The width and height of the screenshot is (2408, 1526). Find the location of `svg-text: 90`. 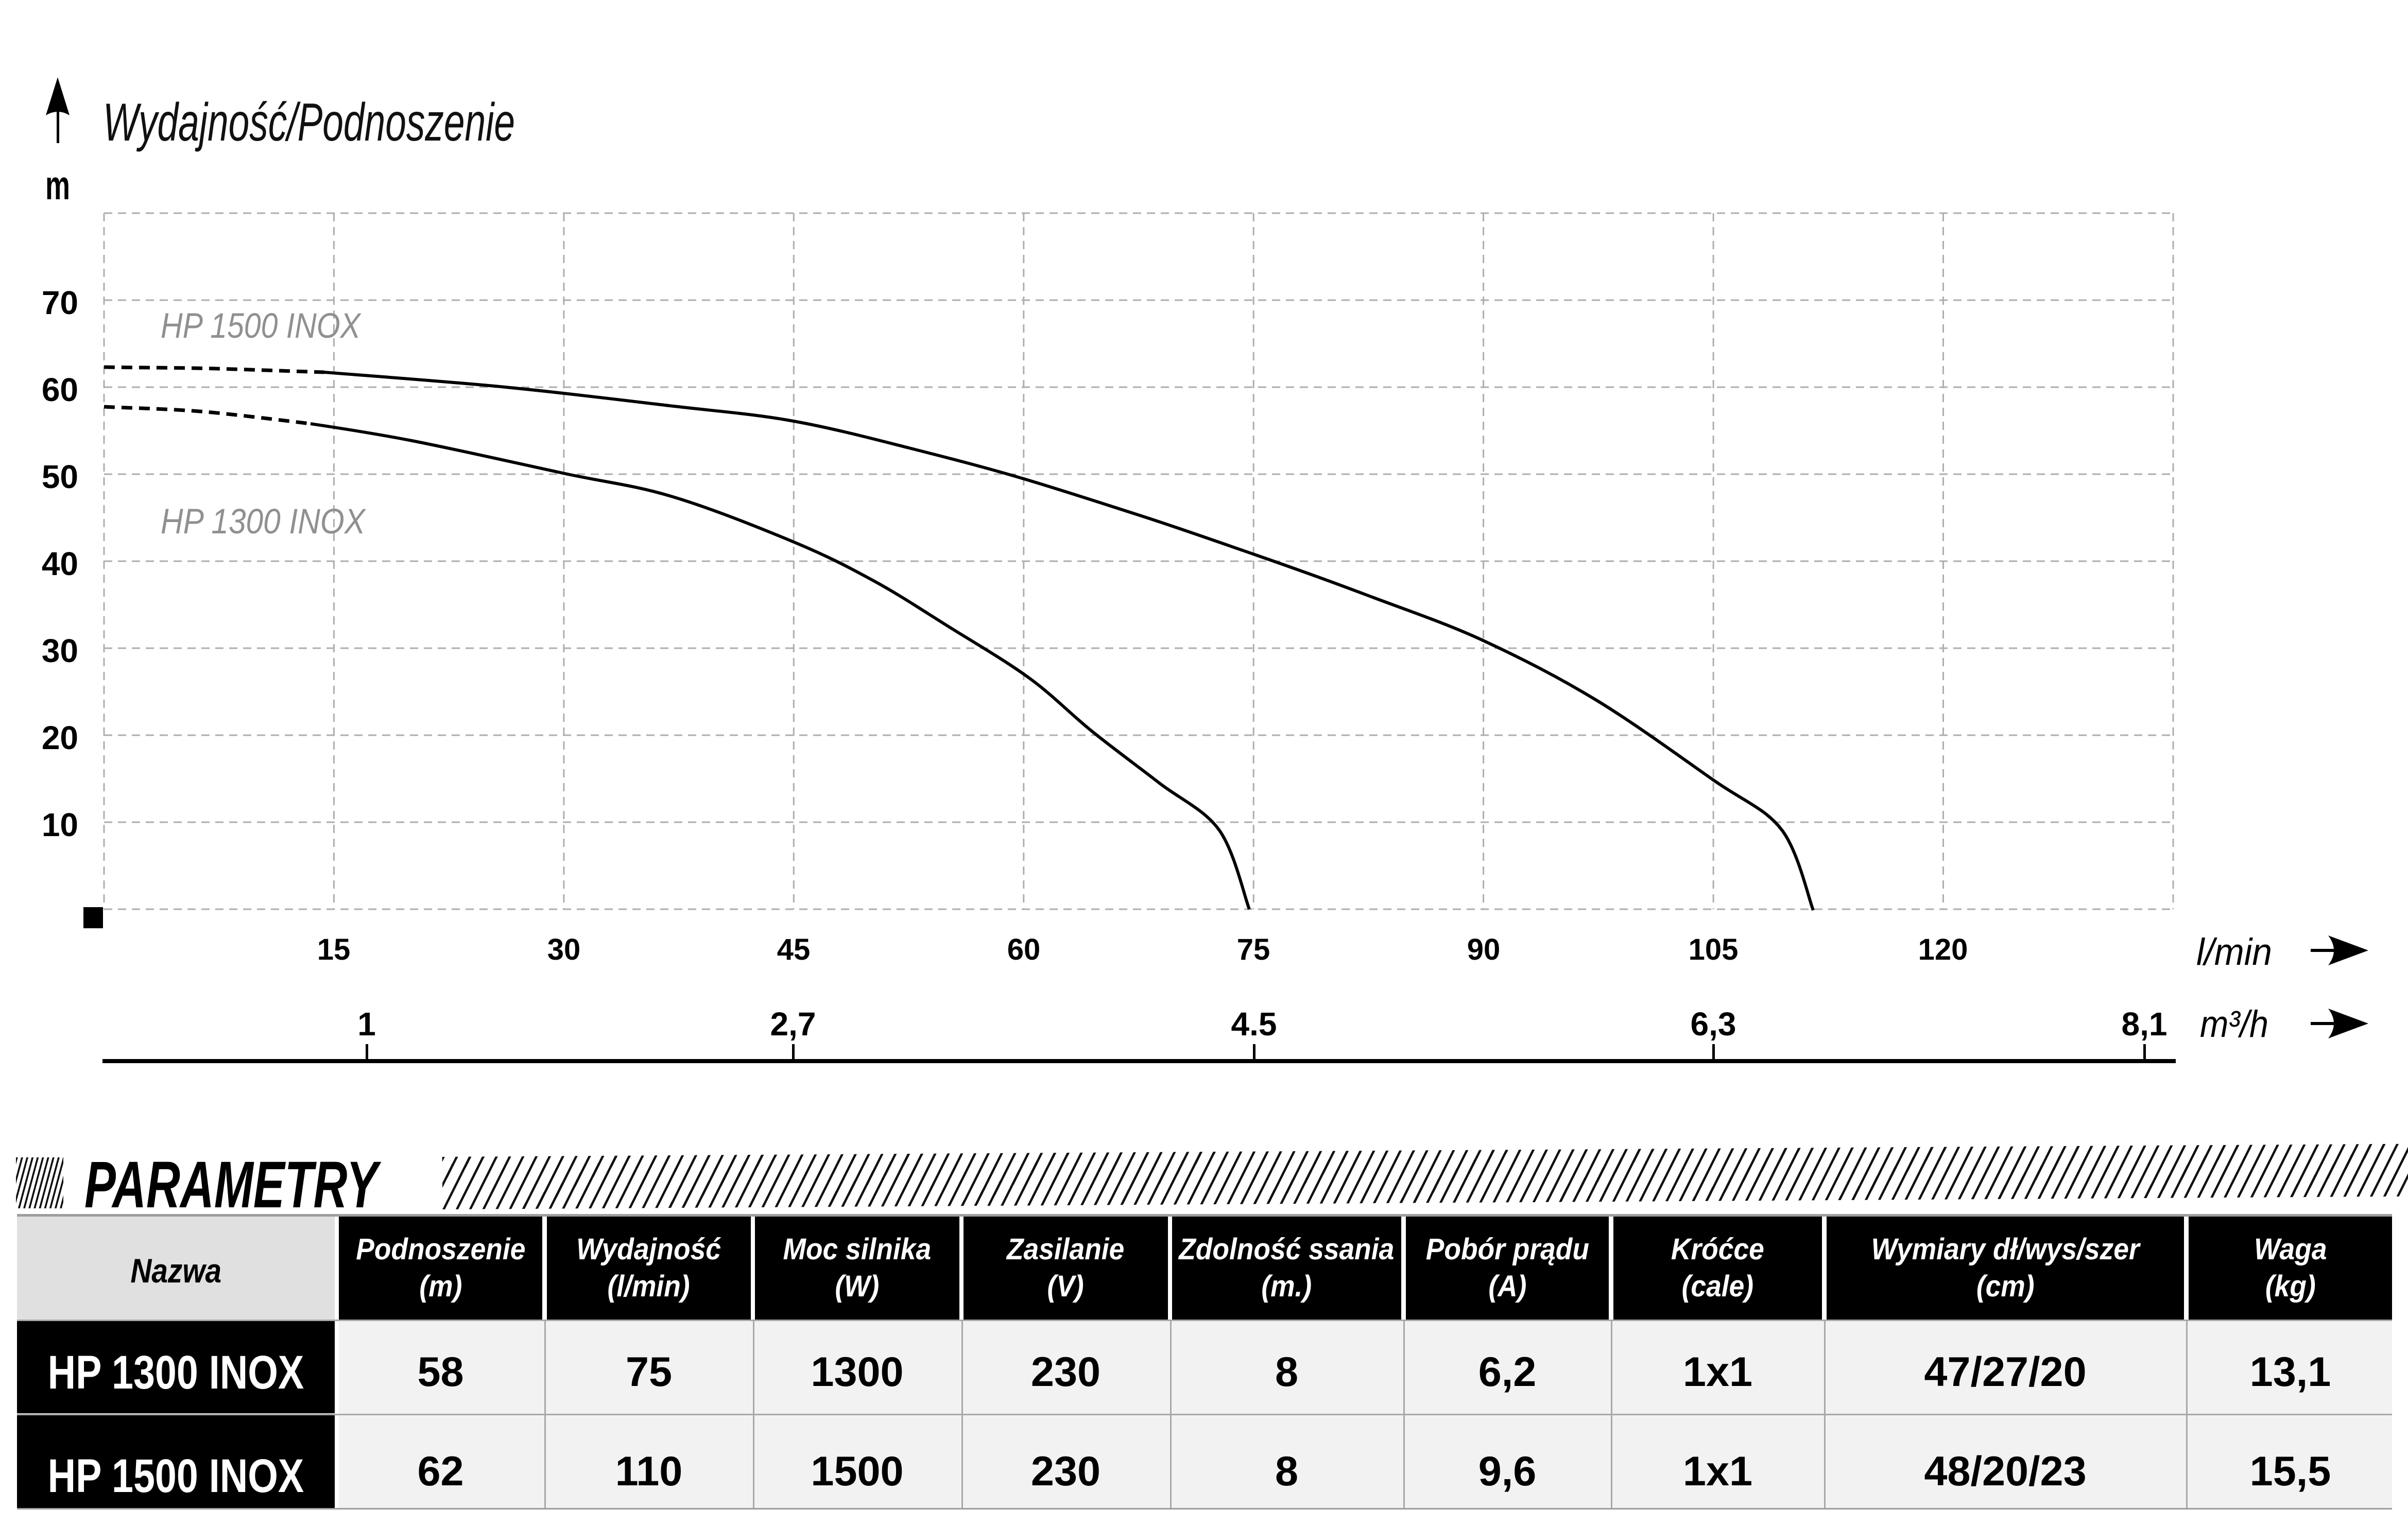

svg-text: 90 is located at coordinates (1484, 950).